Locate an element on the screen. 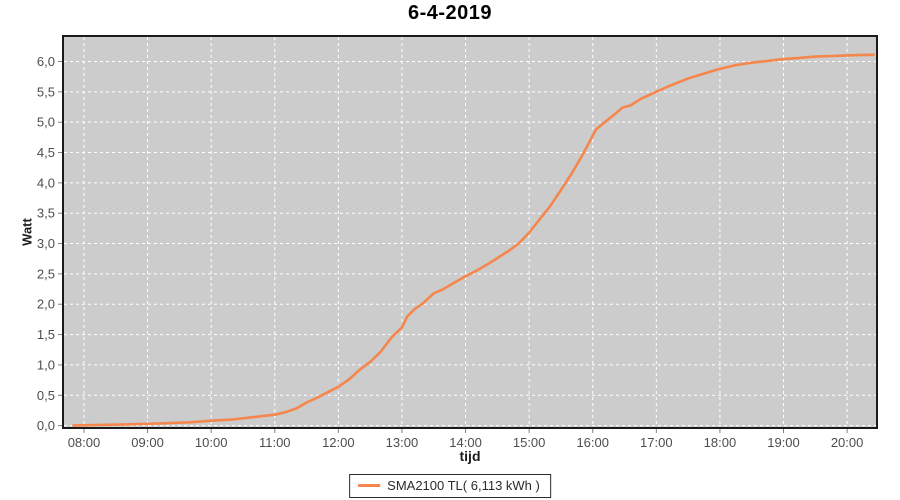 The height and width of the screenshot is (500, 900). x-tick-label: 12:00 is located at coordinates (338, 442).